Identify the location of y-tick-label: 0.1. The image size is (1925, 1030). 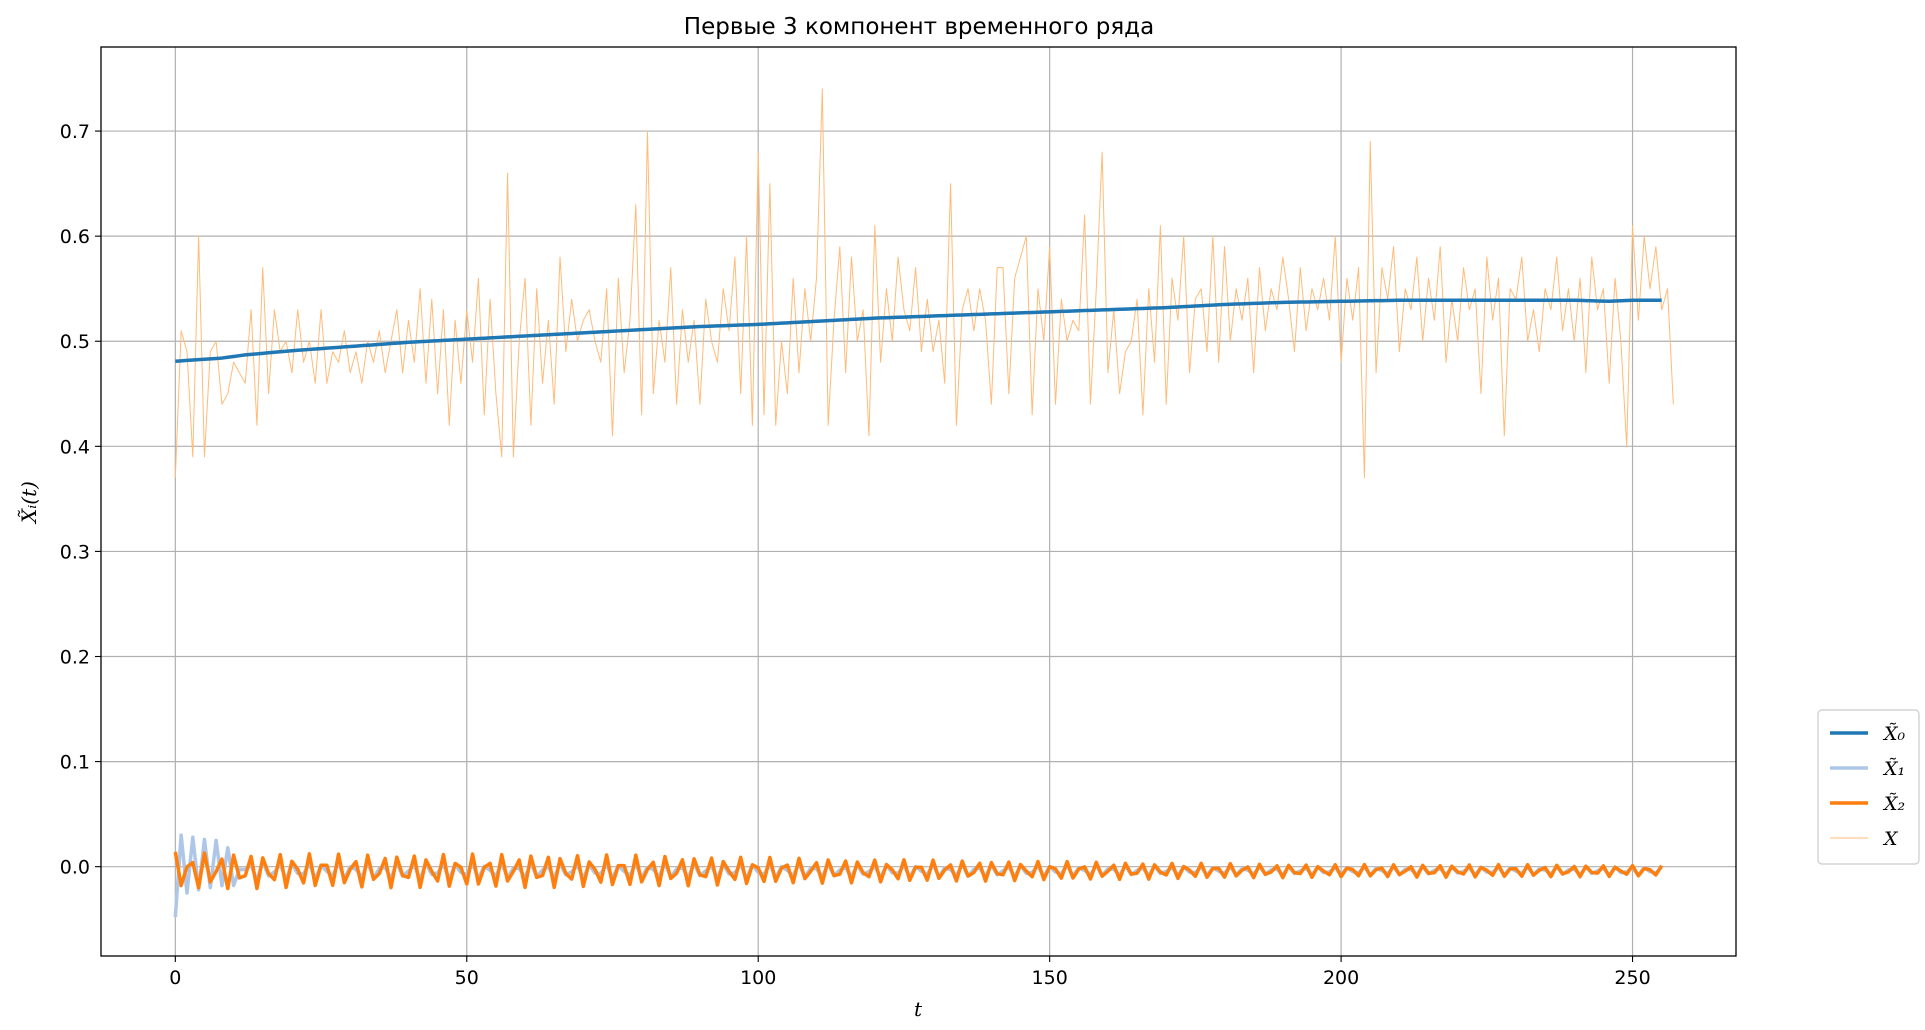
(75, 763).